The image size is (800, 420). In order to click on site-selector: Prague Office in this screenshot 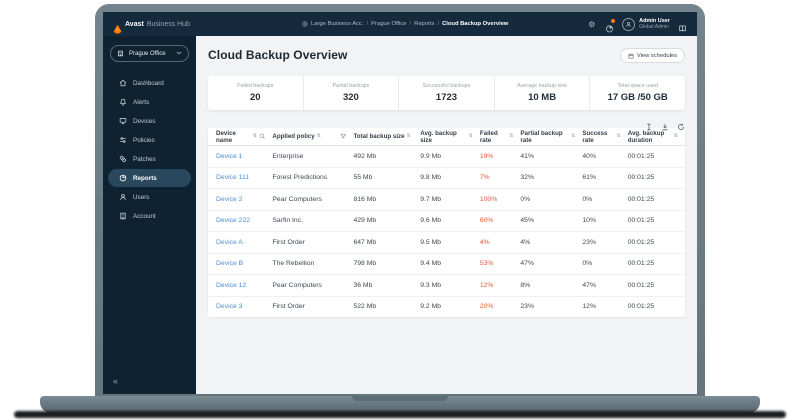, I will do `click(149, 53)`.